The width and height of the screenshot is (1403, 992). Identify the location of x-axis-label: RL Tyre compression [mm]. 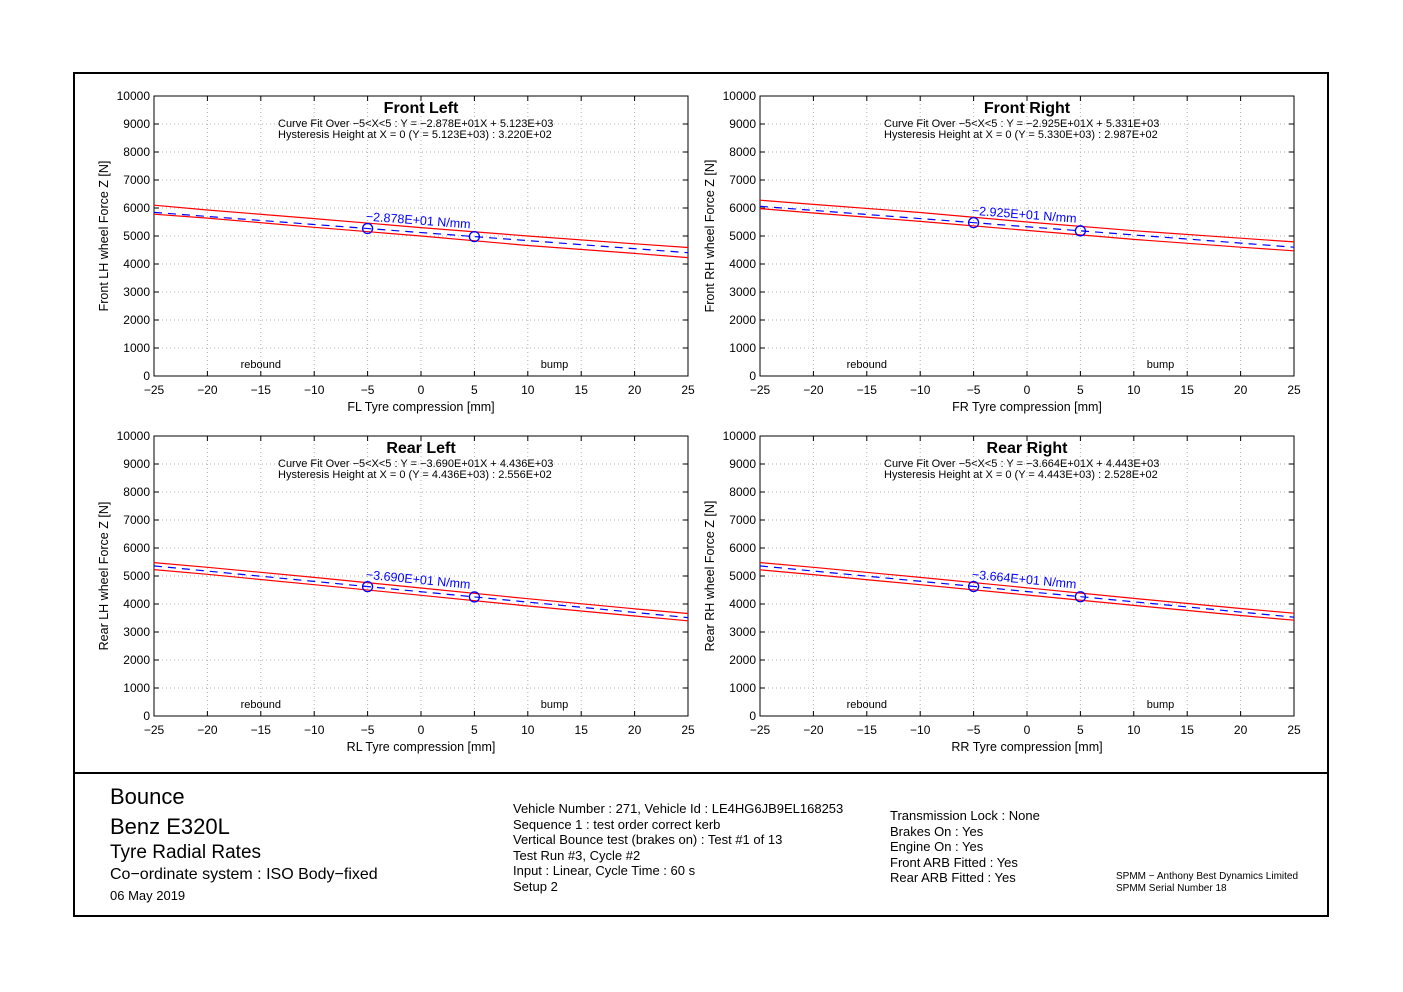
(421, 747).